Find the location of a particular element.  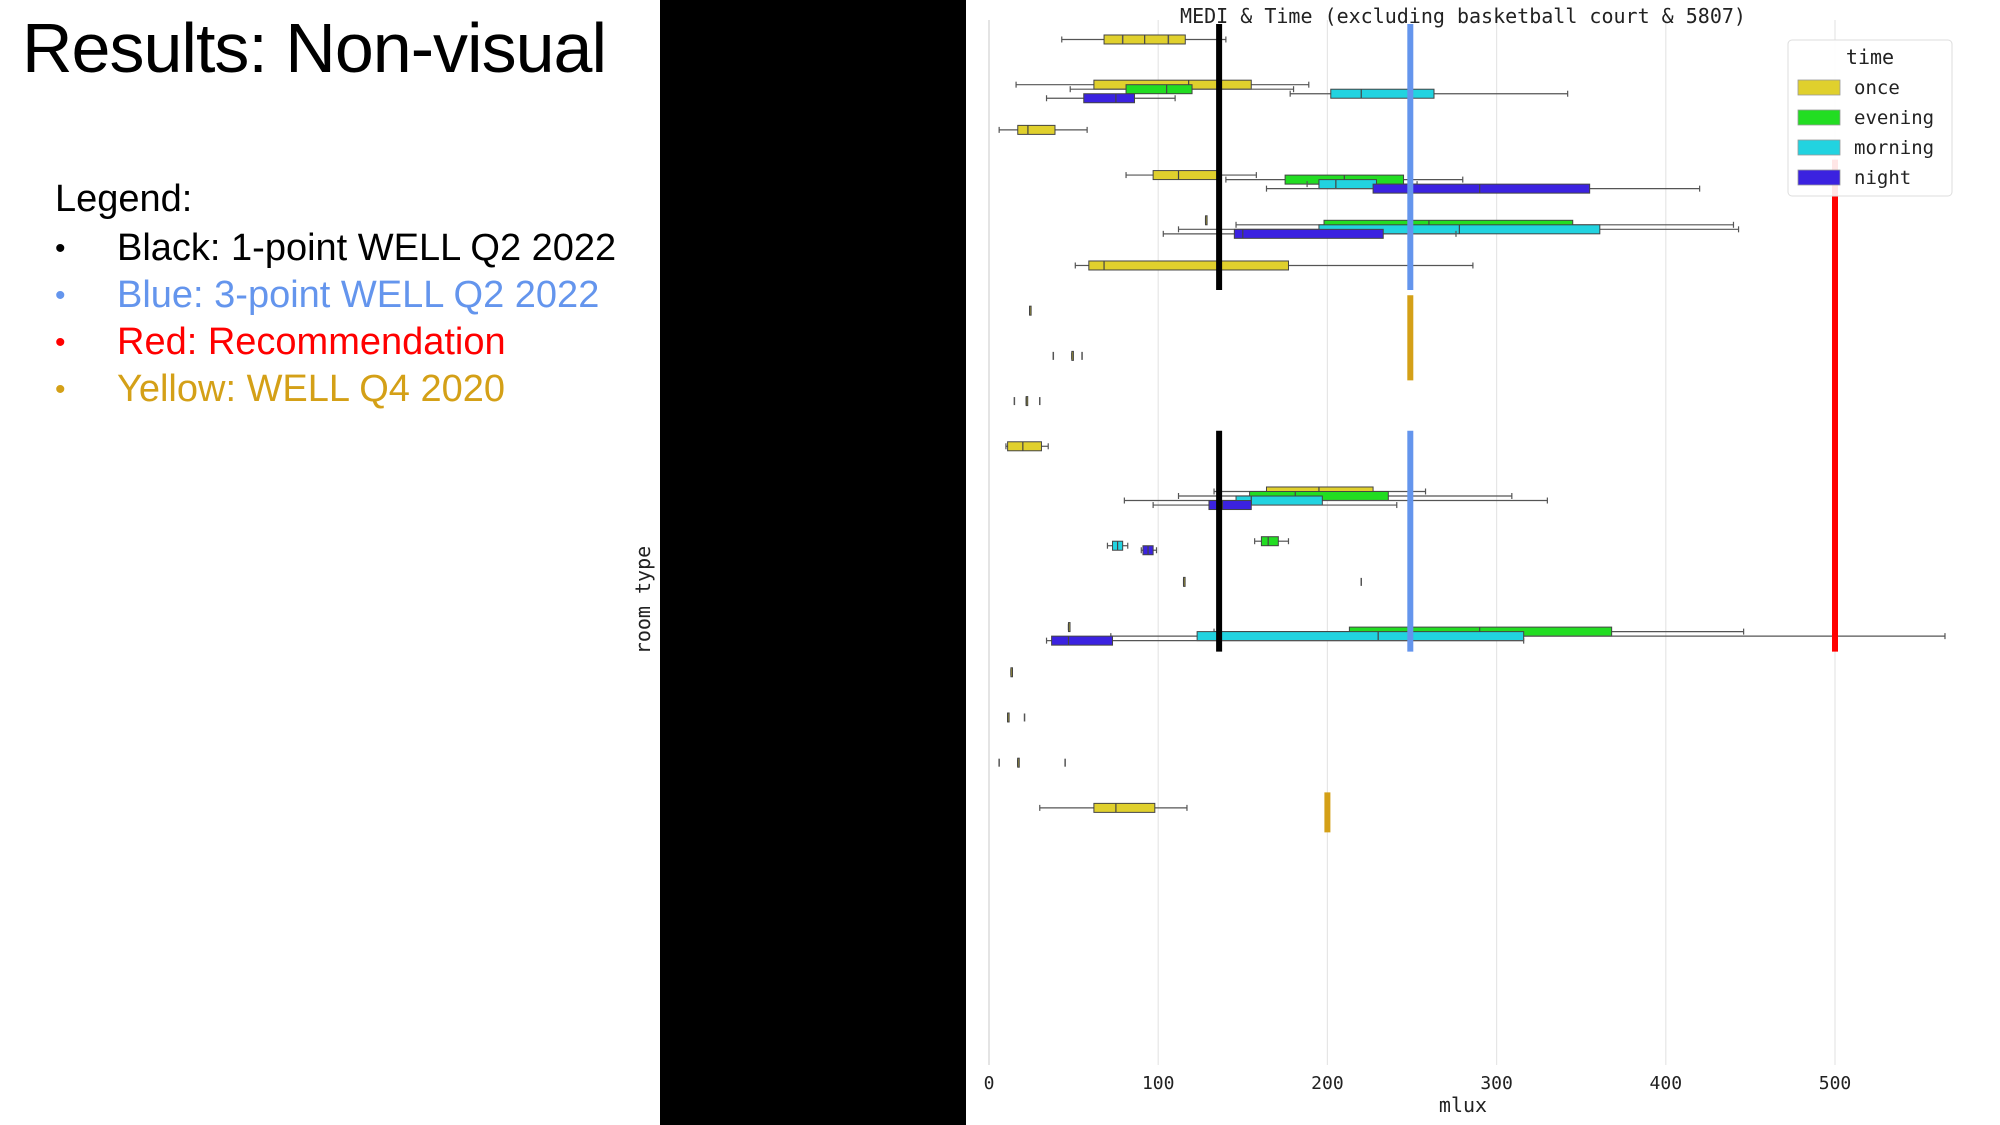

legend-item-red: • Red: Recommendation is located at coordinates (280, 342).